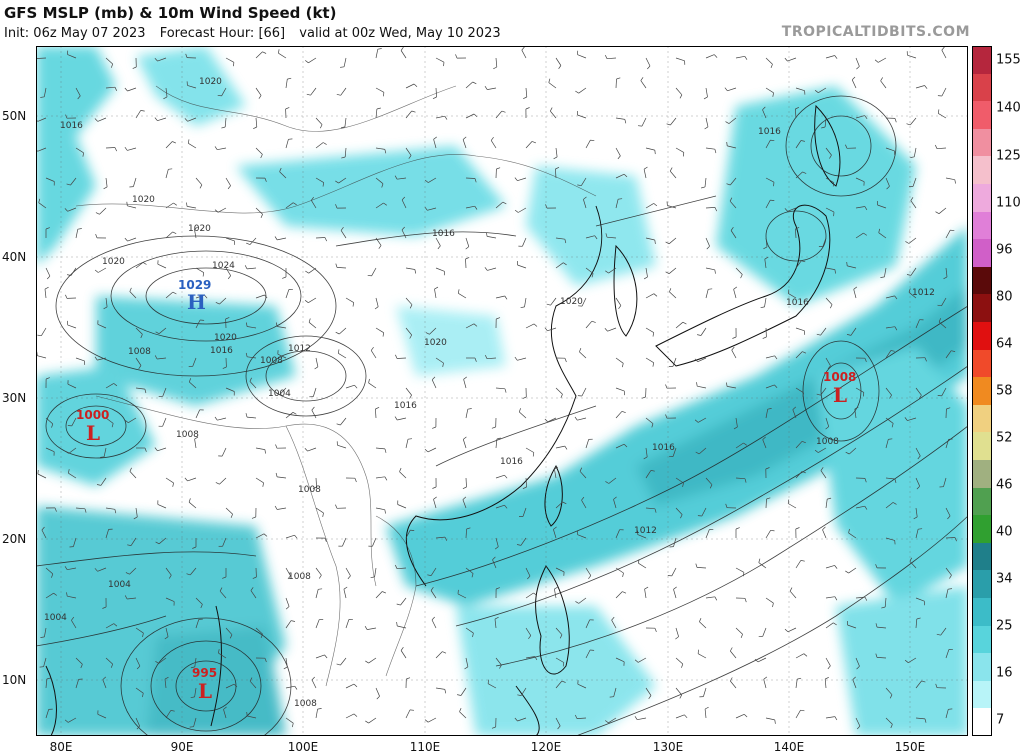 The width and height of the screenshot is (1024, 756). Describe the element at coordinates (92, 426) in the screenshot. I see `low-center: 1000 L` at that location.